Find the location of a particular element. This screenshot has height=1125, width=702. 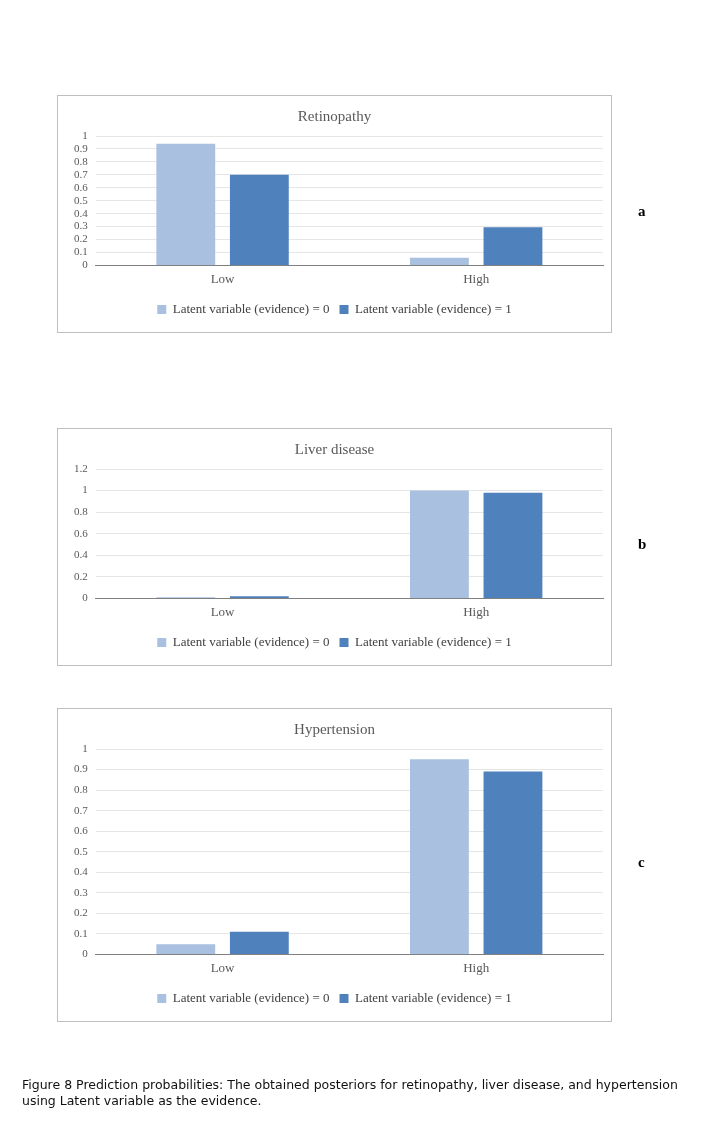

chart-title: Liver disease is located at coordinates (334, 448).